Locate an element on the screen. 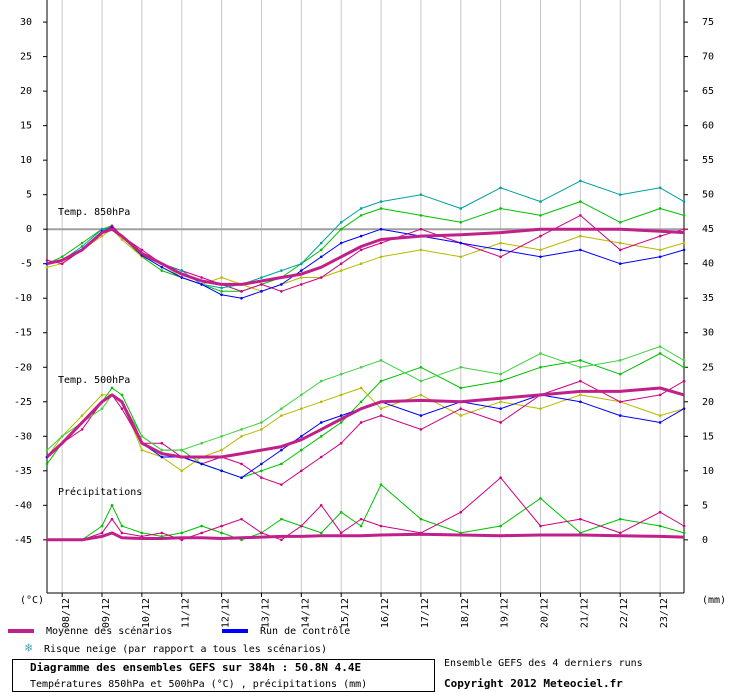 The image size is (732, 692). y-tick-label: -35 is located at coordinates (23, 471).